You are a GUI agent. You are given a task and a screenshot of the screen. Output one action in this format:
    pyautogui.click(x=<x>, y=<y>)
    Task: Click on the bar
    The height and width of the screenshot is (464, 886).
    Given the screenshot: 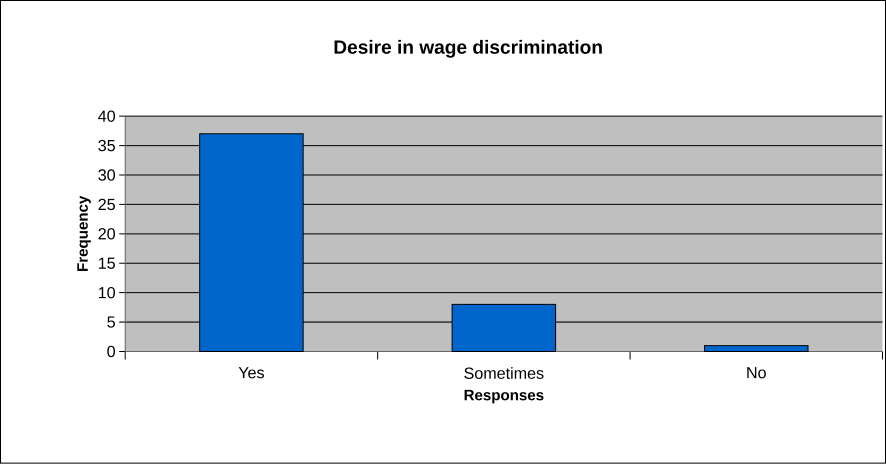 What is the action you would take?
    pyautogui.click(x=756, y=348)
    